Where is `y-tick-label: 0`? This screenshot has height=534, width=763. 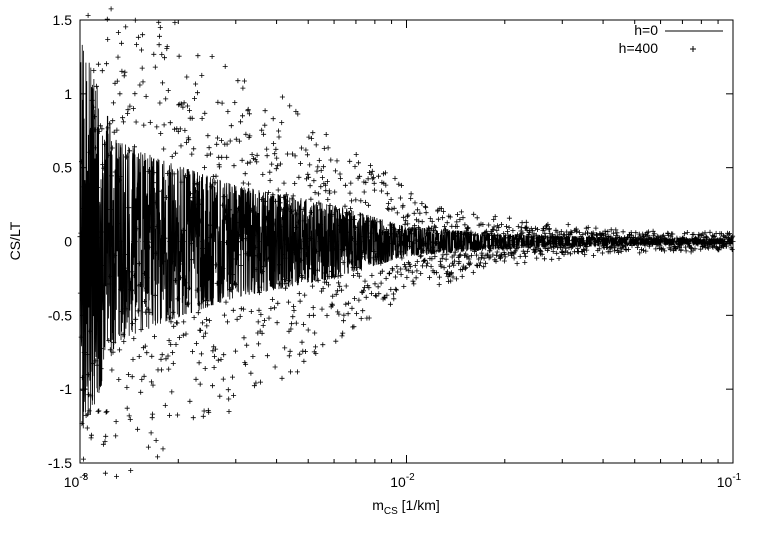 y-tick-label: 0 is located at coordinates (68, 242).